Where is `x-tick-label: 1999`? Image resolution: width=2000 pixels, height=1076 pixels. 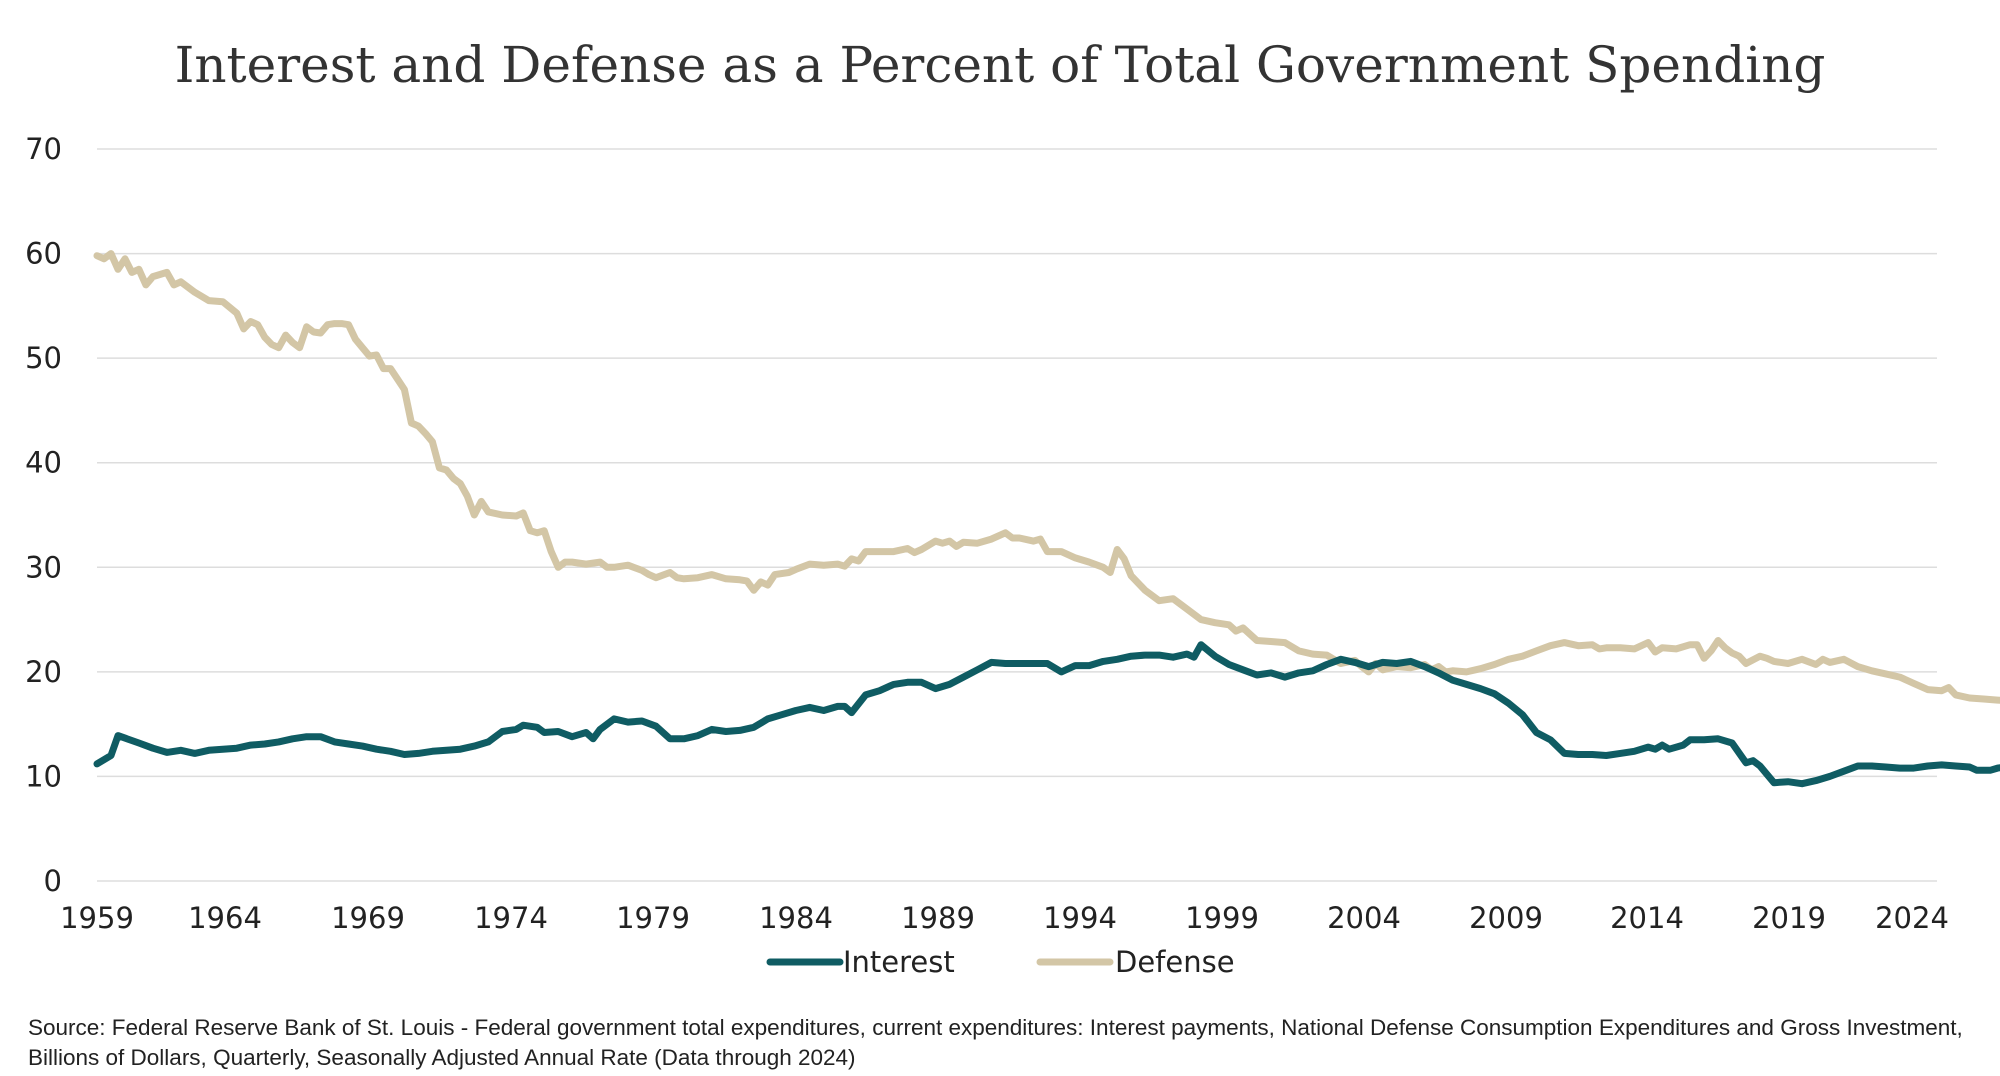
x-tick-label: 1999 is located at coordinates (1222, 918).